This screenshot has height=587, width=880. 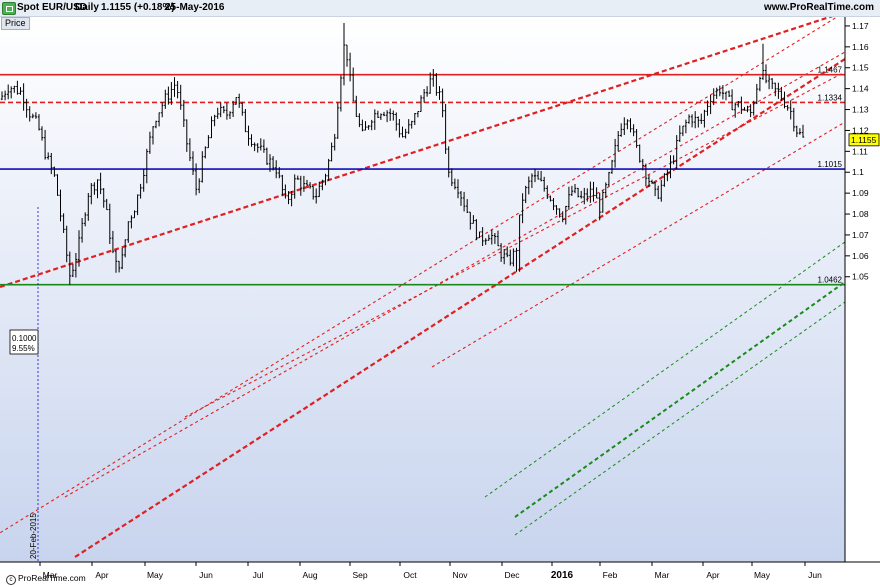 What do you see at coordinates (195, 7) in the screenshot?
I see `chart-date: 25-May-2016` at bounding box center [195, 7].